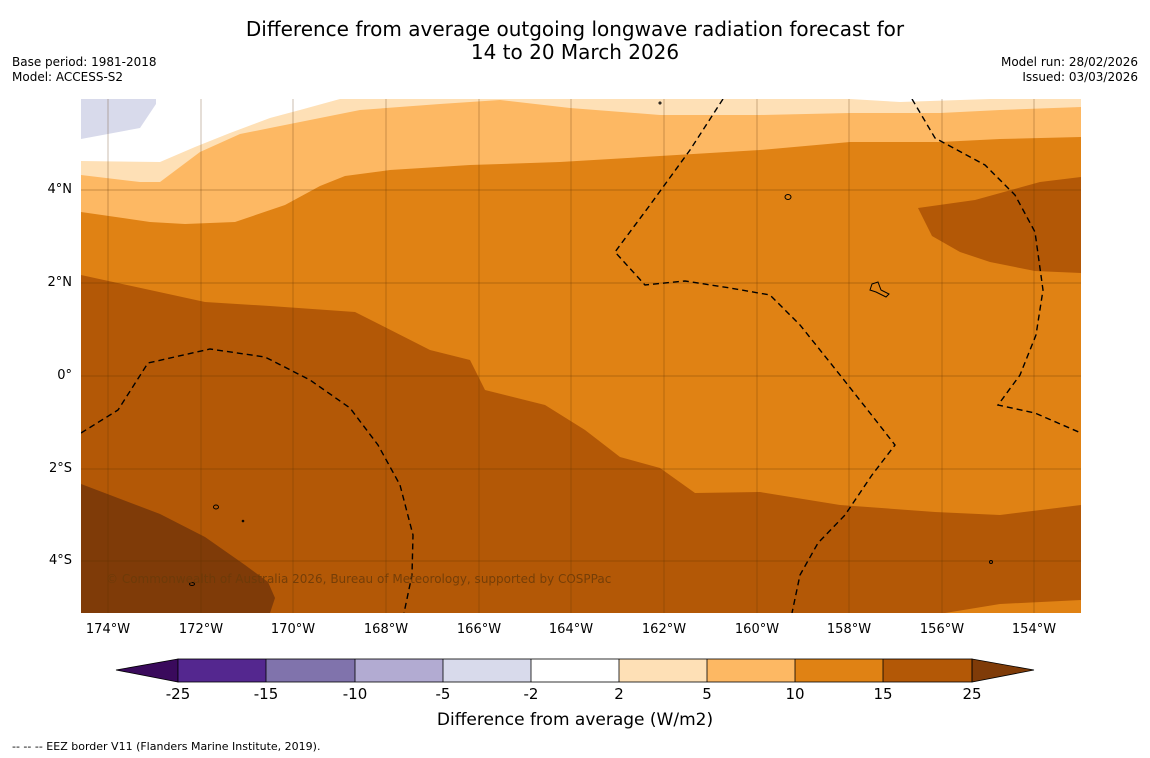  I want to click on region-15-25-northeast, so click(999, 225).